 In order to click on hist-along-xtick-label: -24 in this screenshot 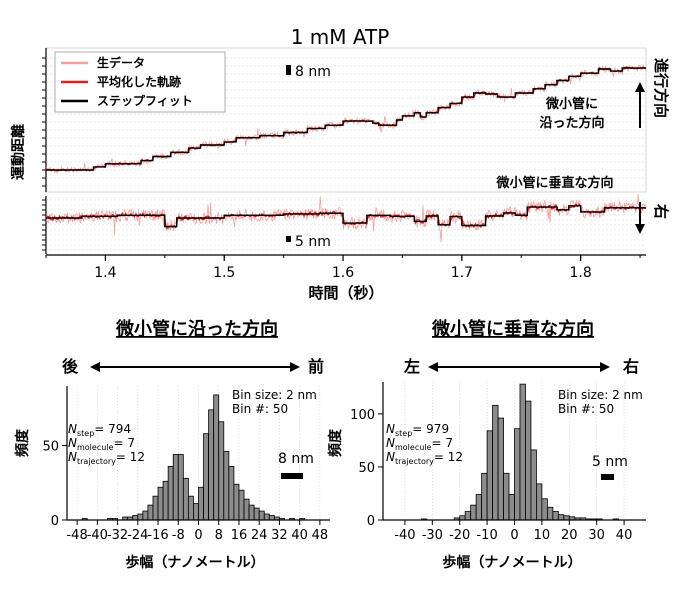, I will do `click(137, 535)`.